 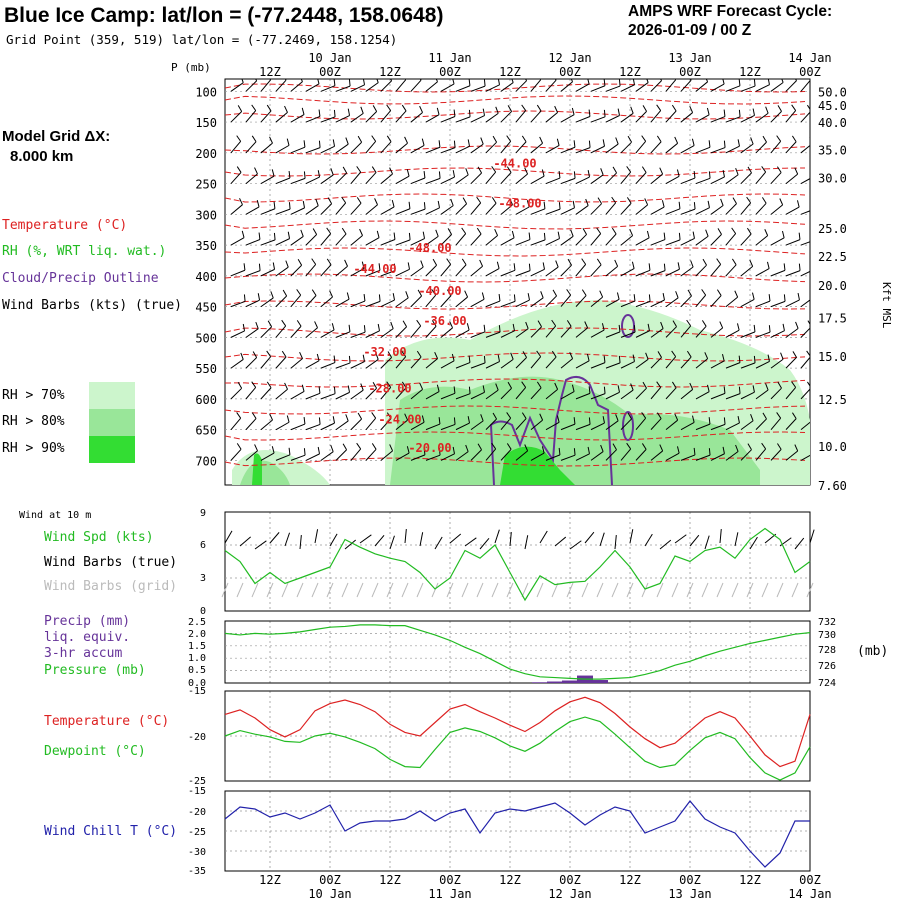 What do you see at coordinates (439, 291) in the screenshot?
I see `isotherm-label: -40.00` at bounding box center [439, 291].